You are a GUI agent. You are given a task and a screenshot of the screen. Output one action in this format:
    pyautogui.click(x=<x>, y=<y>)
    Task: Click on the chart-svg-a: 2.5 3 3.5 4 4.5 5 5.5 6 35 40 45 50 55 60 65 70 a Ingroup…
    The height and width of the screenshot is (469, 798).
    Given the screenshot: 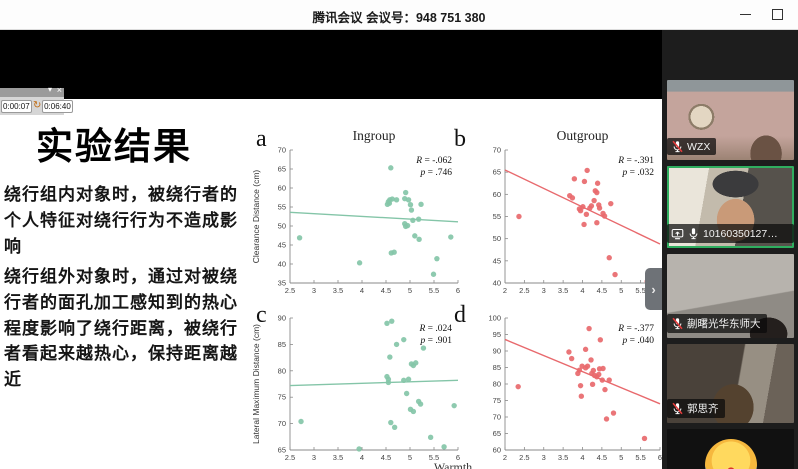 What is the action you would take?
    pyautogui.click(x=355, y=210)
    